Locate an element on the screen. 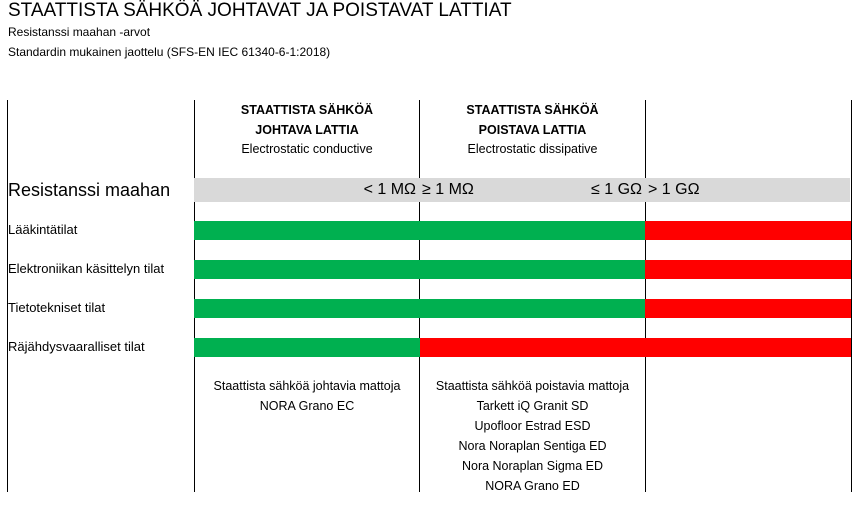 Image resolution: width=860 pixels, height=505 pixels. subtitle-resistance: Resistanssi maahan -arvot is located at coordinates (79, 32).